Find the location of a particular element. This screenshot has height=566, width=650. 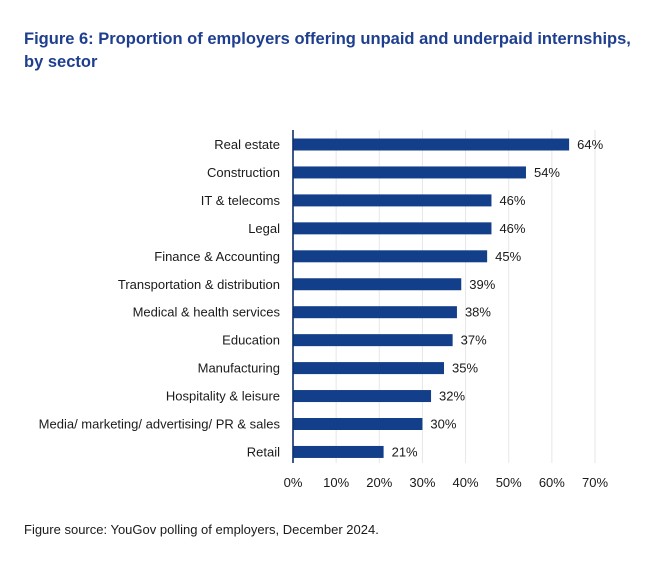

value-label: 45% is located at coordinates (508, 256).